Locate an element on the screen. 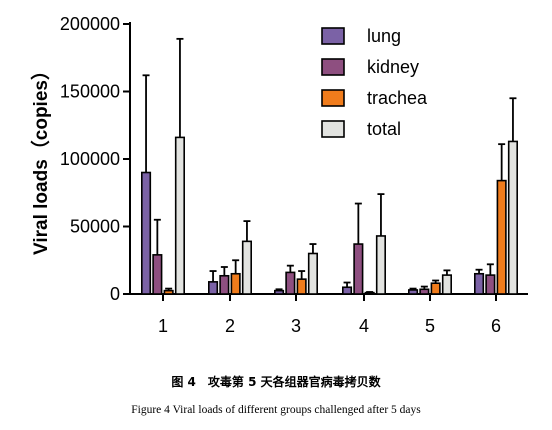 This screenshot has width=552, height=430. y-tick-label: 0 is located at coordinates (115, 294).